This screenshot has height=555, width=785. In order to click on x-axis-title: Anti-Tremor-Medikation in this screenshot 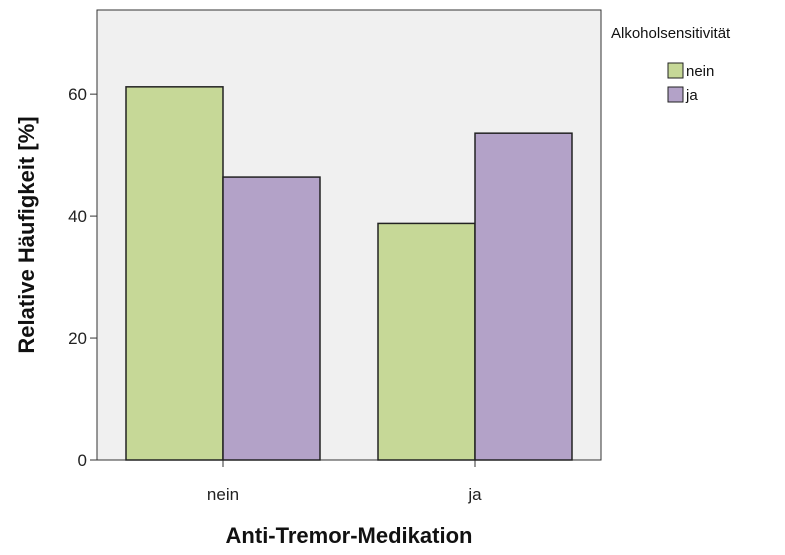, I will do `click(349, 535)`.